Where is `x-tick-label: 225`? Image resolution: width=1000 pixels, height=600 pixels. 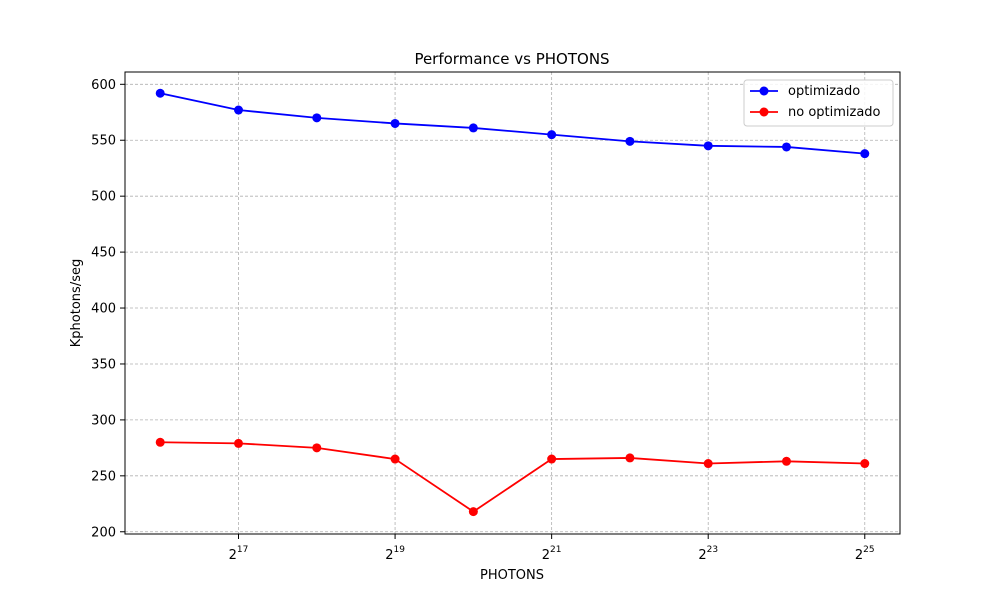 x-tick-label: 225 is located at coordinates (865, 554).